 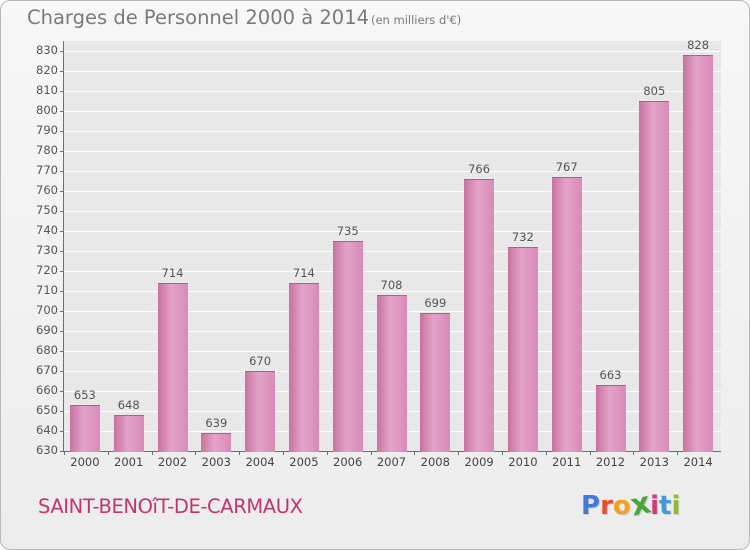 What do you see at coordinates (621, 506) in the screenshot?
I see `logo-letter: o` at bounding box center [621, 506].